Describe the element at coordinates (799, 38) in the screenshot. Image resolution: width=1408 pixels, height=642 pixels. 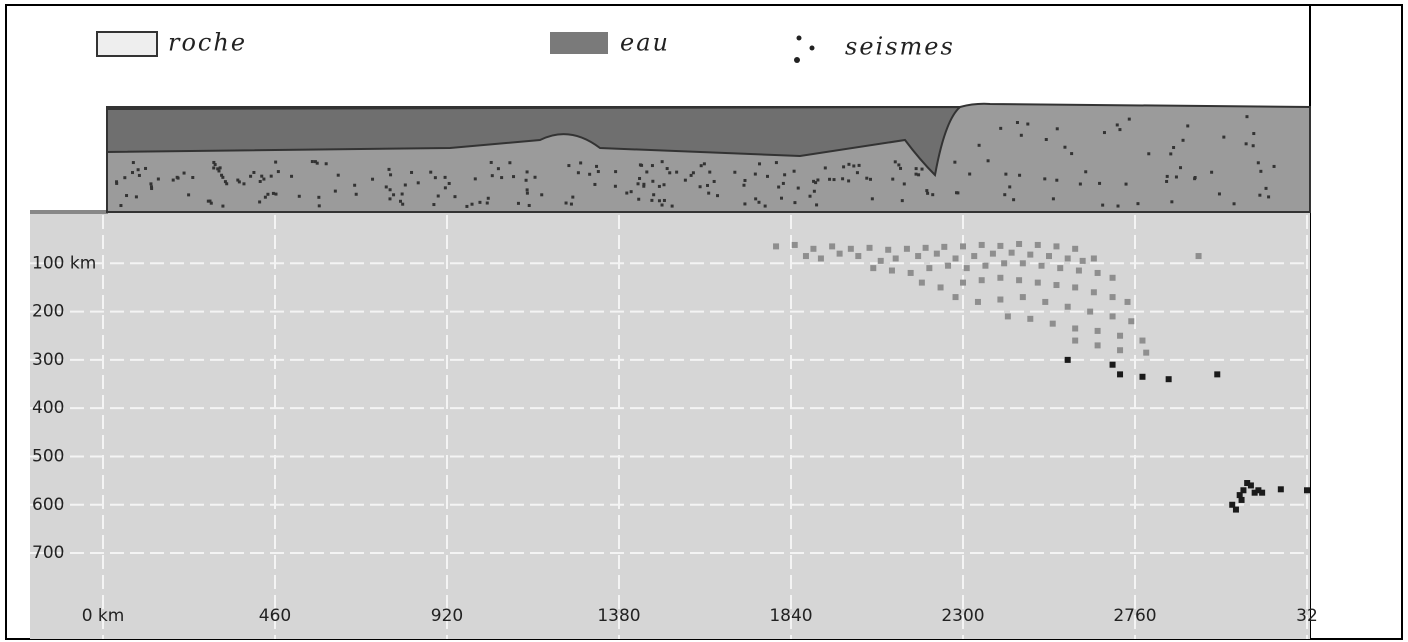
I see `legend-swatch-quake` at that location.